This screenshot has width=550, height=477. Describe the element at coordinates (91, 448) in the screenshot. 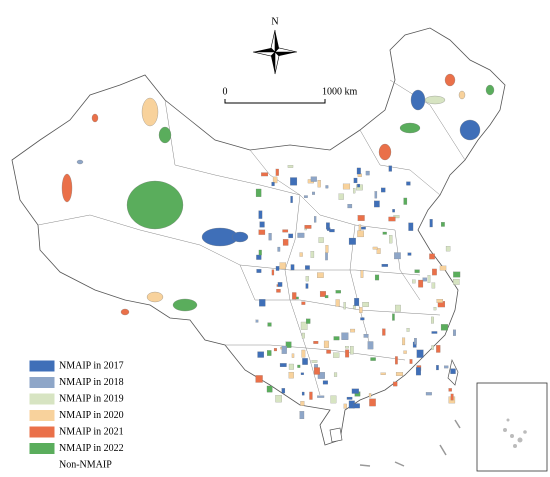

I see `legend-label: NMAIP in 2022` at that location.